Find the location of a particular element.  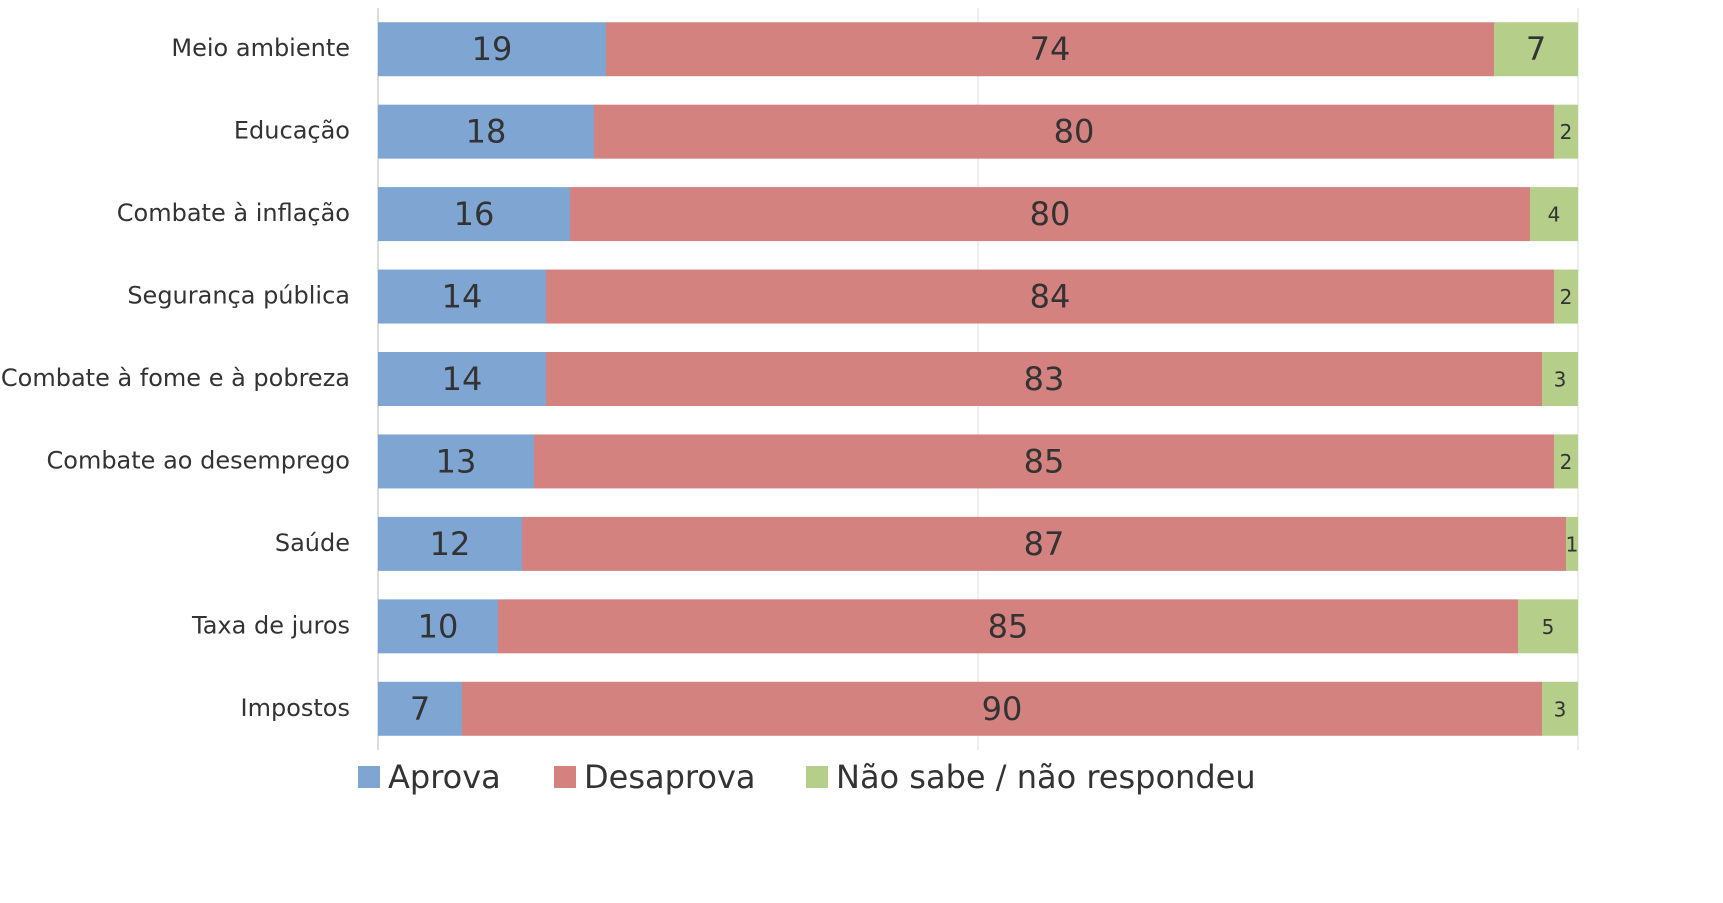

category-label: Combate ao desemprego is located at coordinates (199, 460).